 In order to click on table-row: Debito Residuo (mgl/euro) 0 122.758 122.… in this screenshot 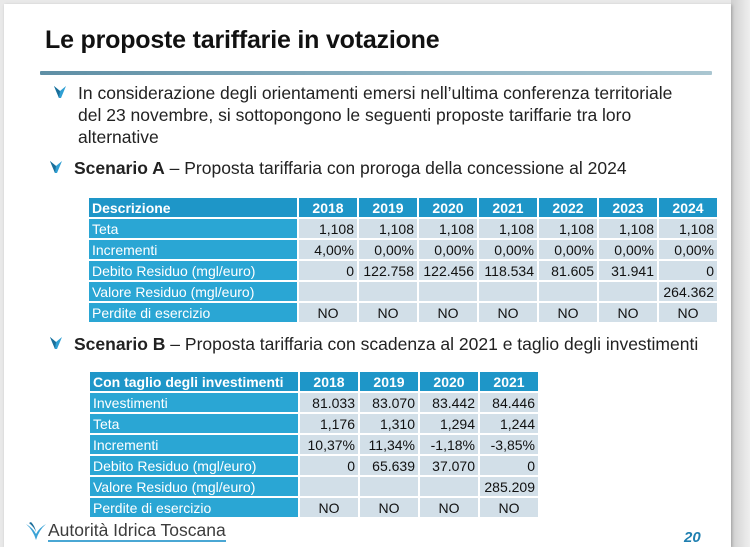, I will do `click(403, 270)`.